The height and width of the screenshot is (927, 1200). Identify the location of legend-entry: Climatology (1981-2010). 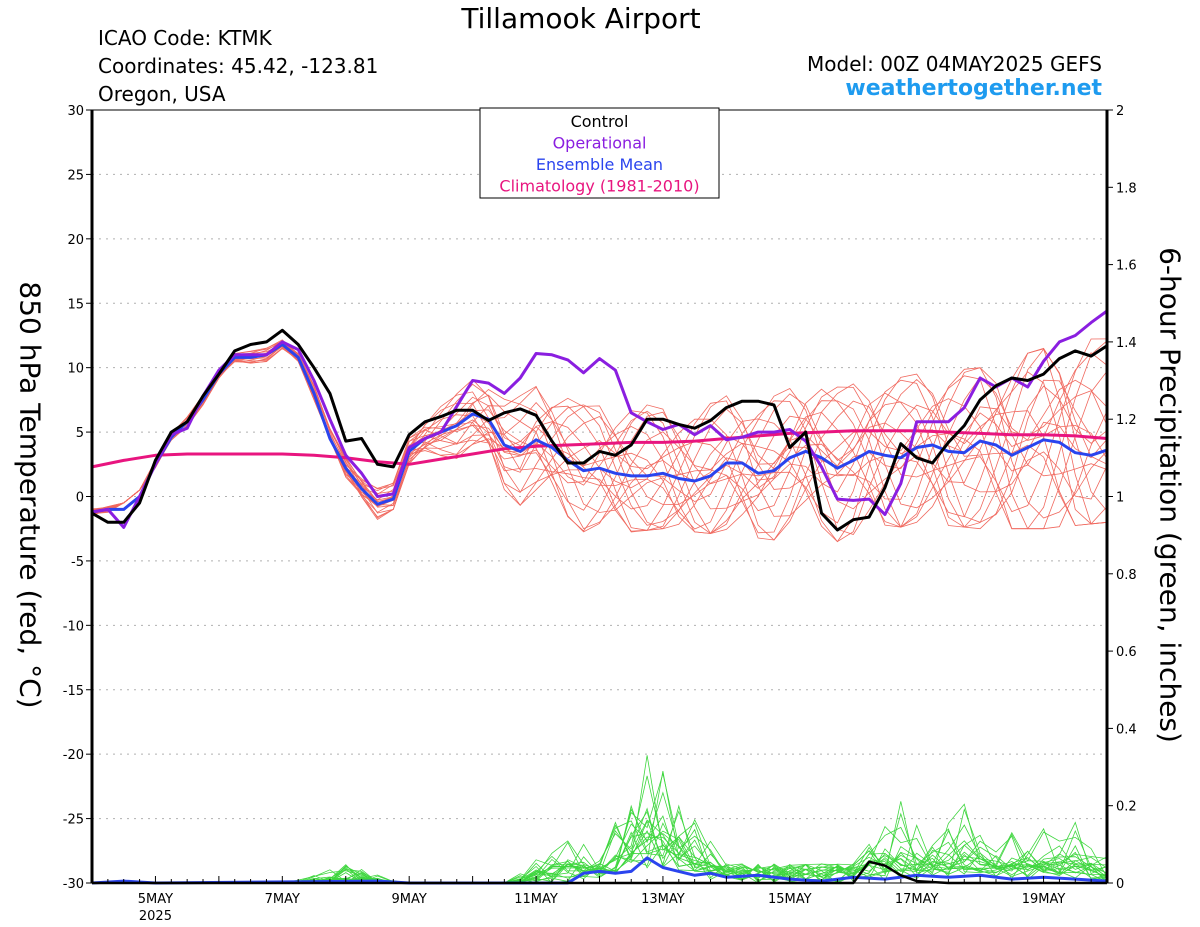
(599, 186).